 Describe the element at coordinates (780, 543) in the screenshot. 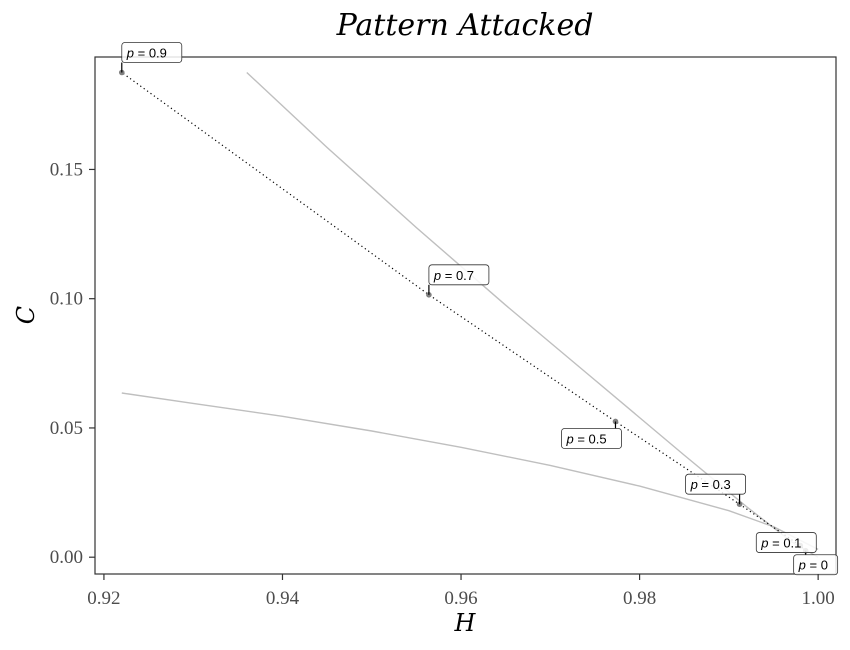

I see `annotation-label: p = 0.1` at that location.